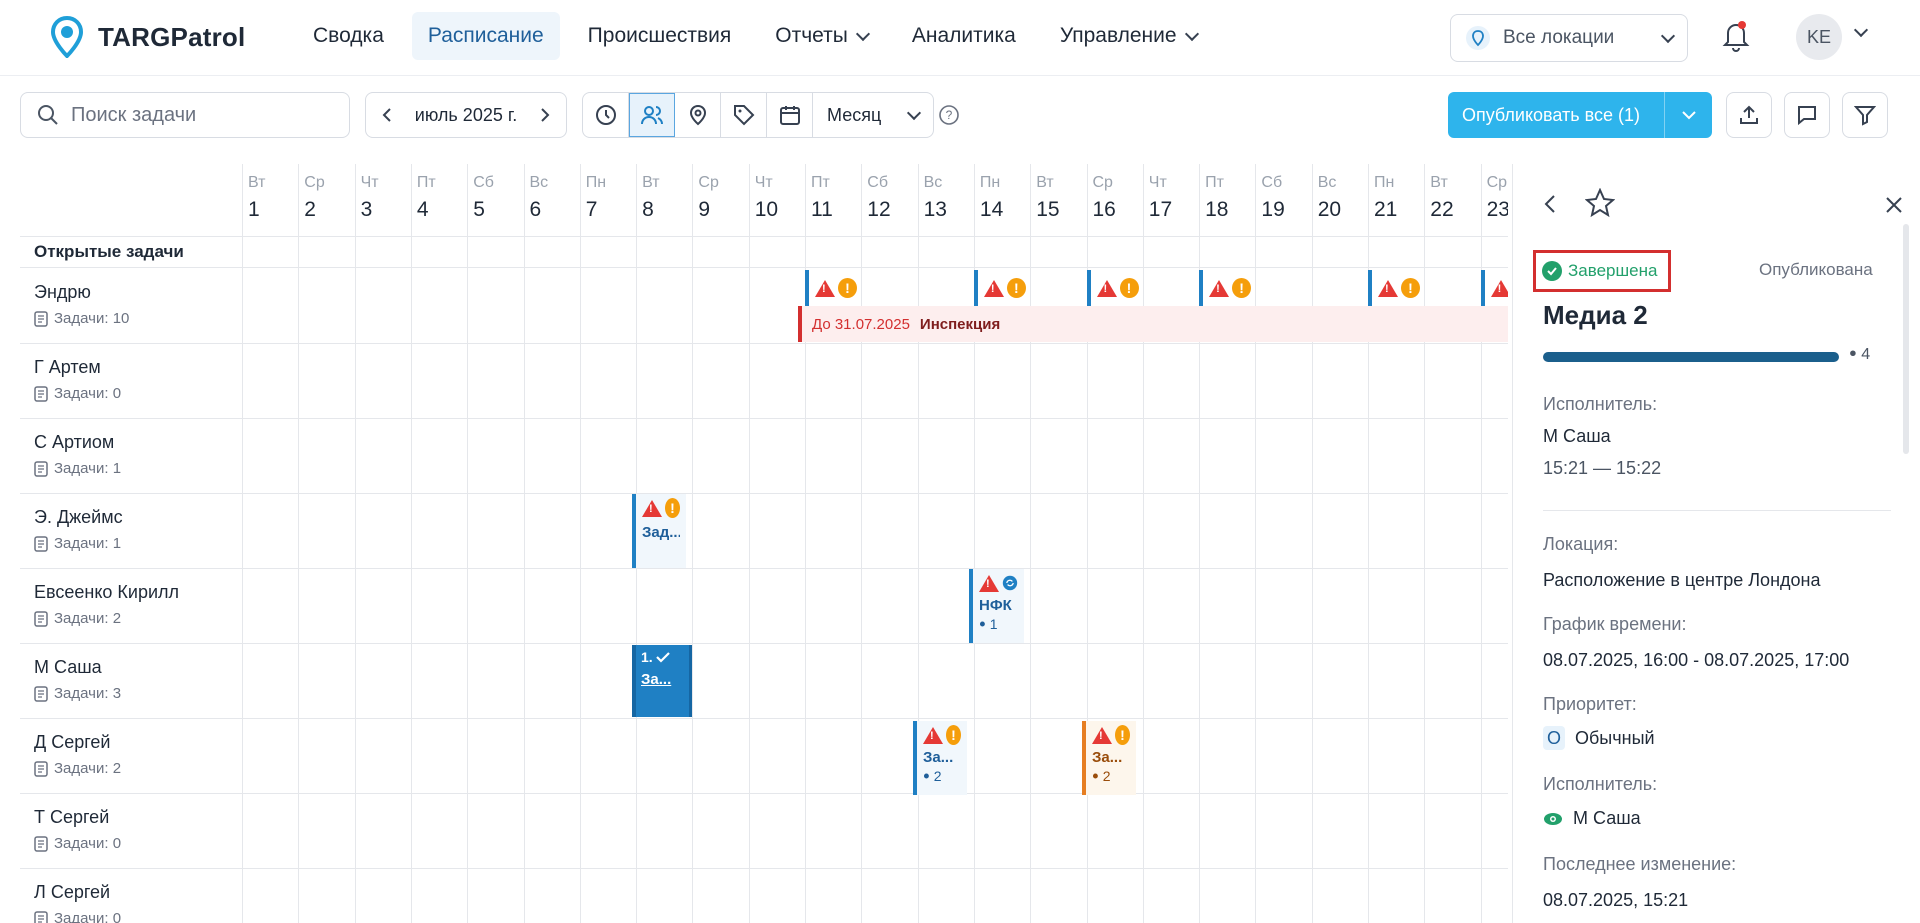 Image resolution: width=1920 pixels, height=923 pixels. I want to click on employee-name: Д Сергей, so click(72, 742).